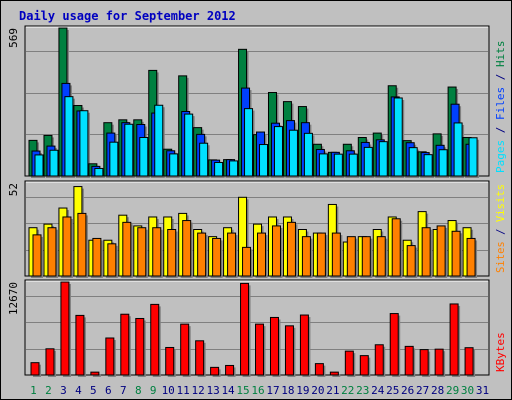 The height and width of the screenshot is (400, 512). Describe the element at coordinates (78, 390) in the screenshot. I see `day-label-4: 4` at that location.